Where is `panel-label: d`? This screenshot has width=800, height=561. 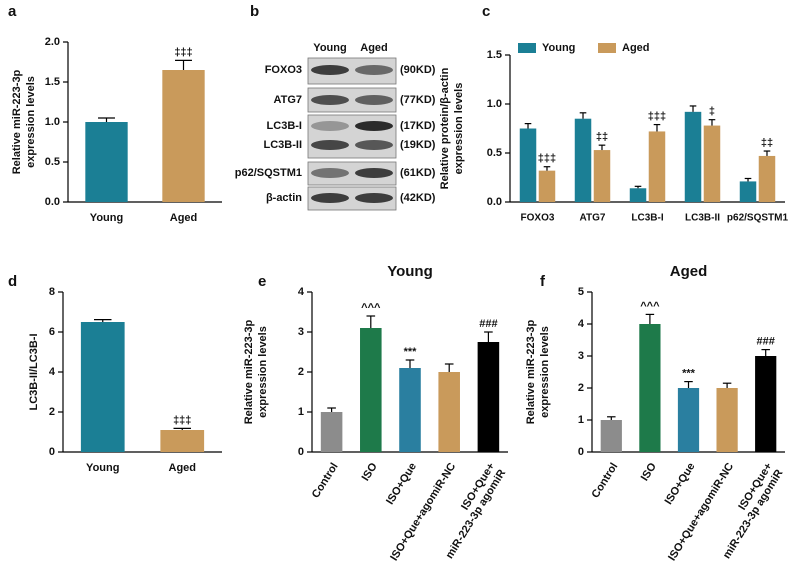 panel-label: d is located at coordinates (12, 281).